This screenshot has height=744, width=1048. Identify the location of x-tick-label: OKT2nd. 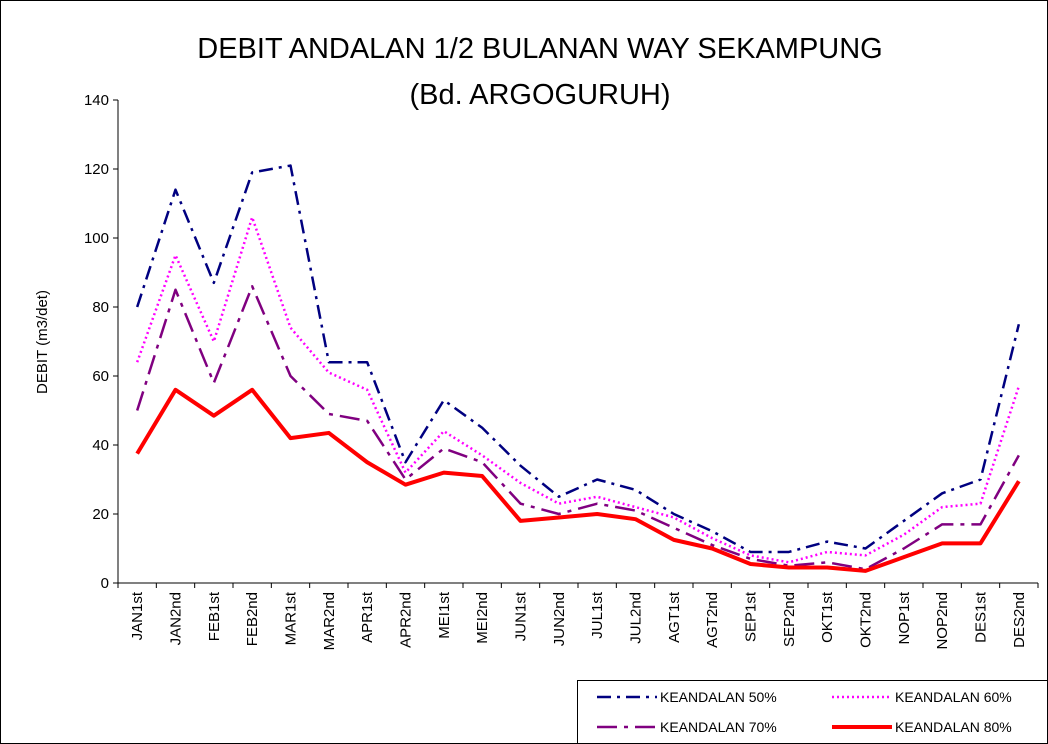
(866, 620).